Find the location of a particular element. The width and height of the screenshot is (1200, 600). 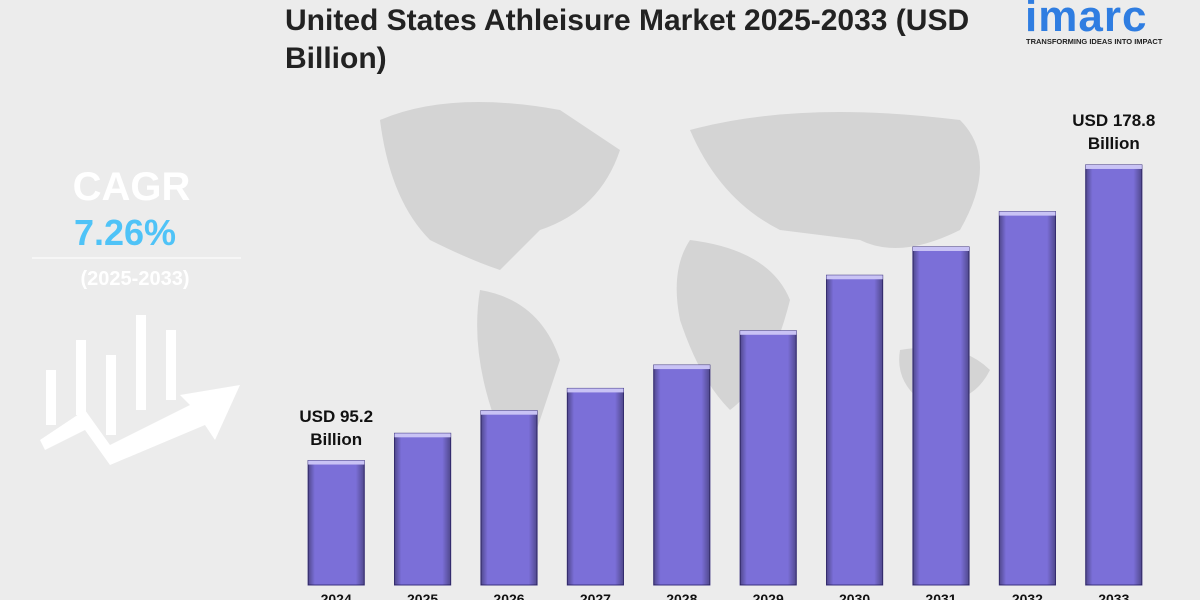

x-tick-label: 2032 is located at coordinates (1027, 595).